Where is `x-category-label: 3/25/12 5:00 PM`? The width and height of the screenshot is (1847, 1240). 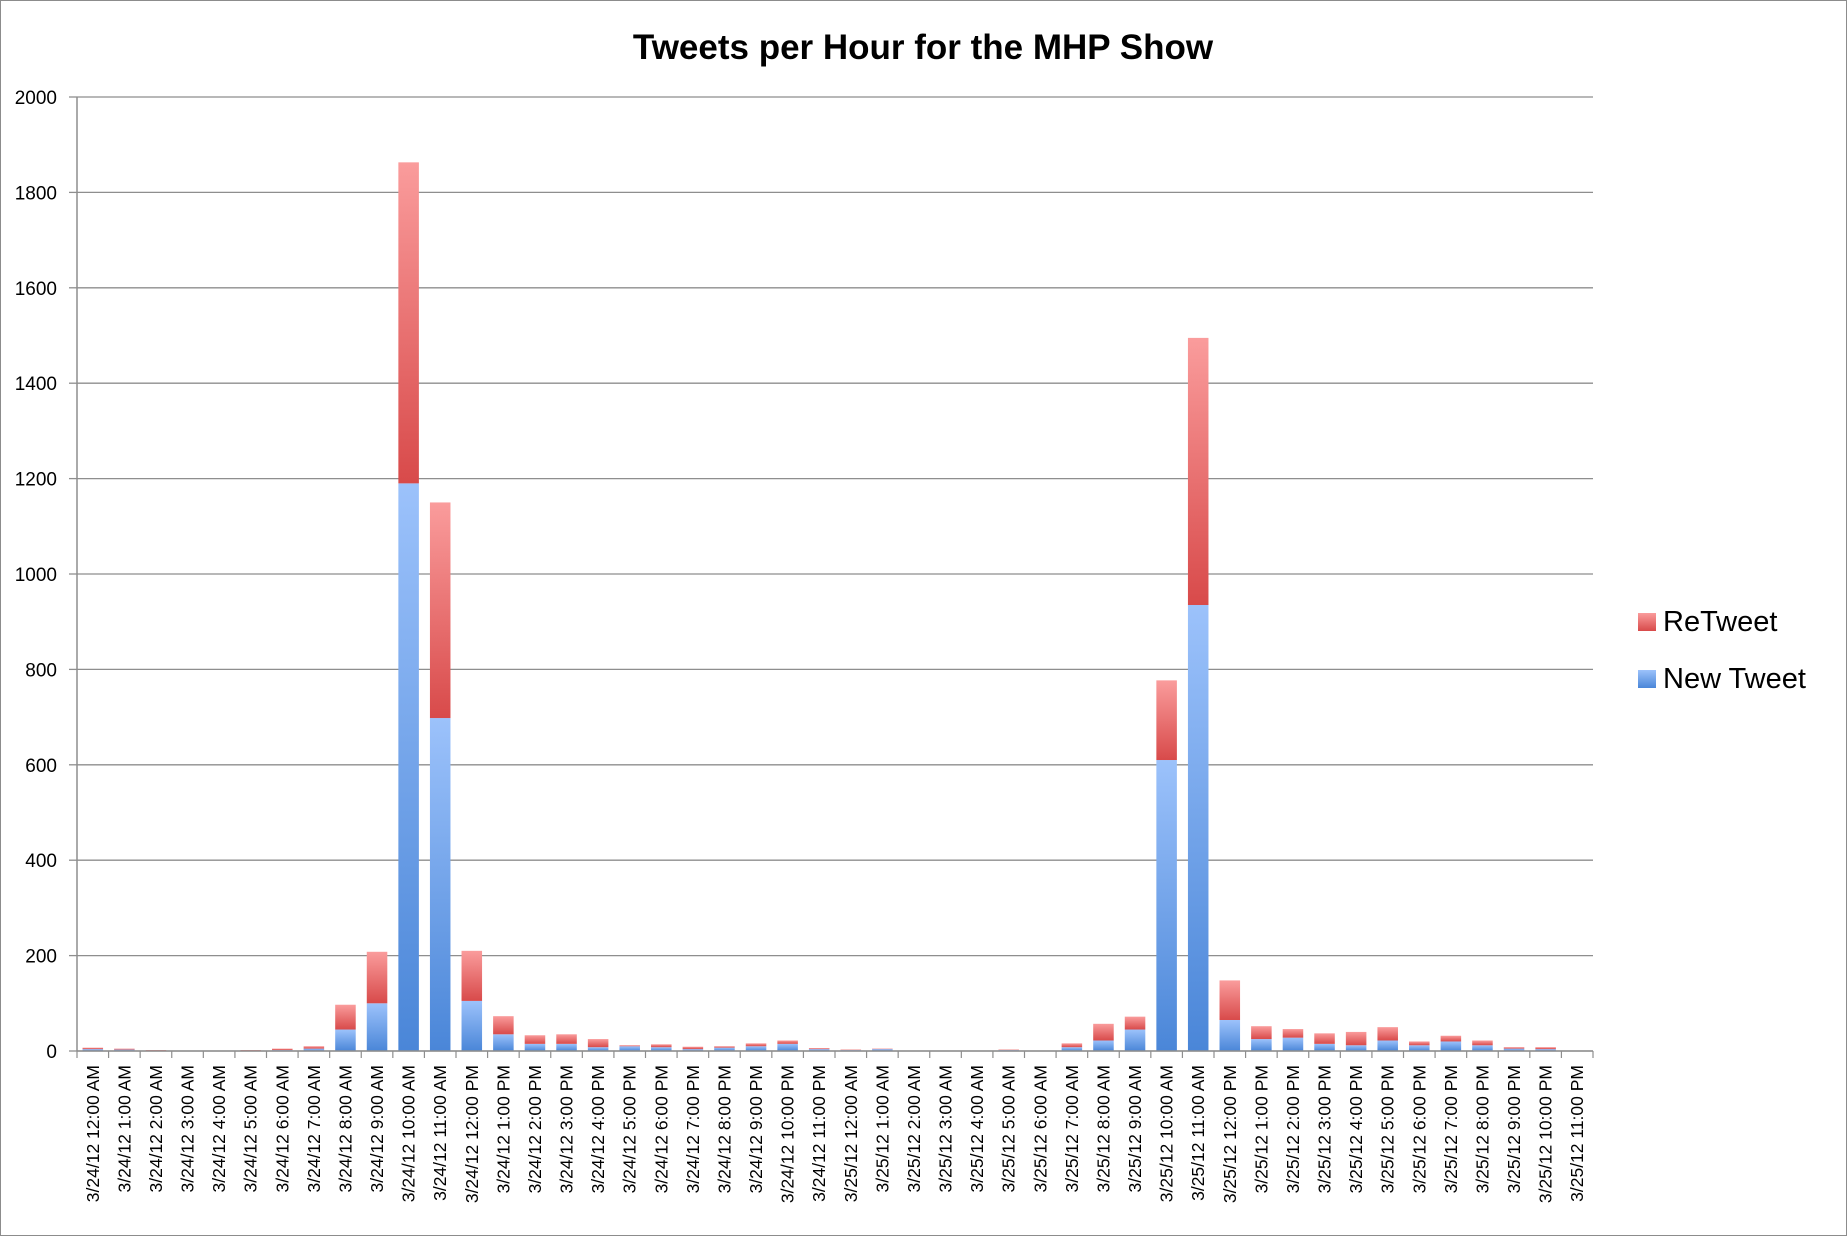 x-category-label: 3/25/12 5:00 PM is located at coordinates (1388, 1129).